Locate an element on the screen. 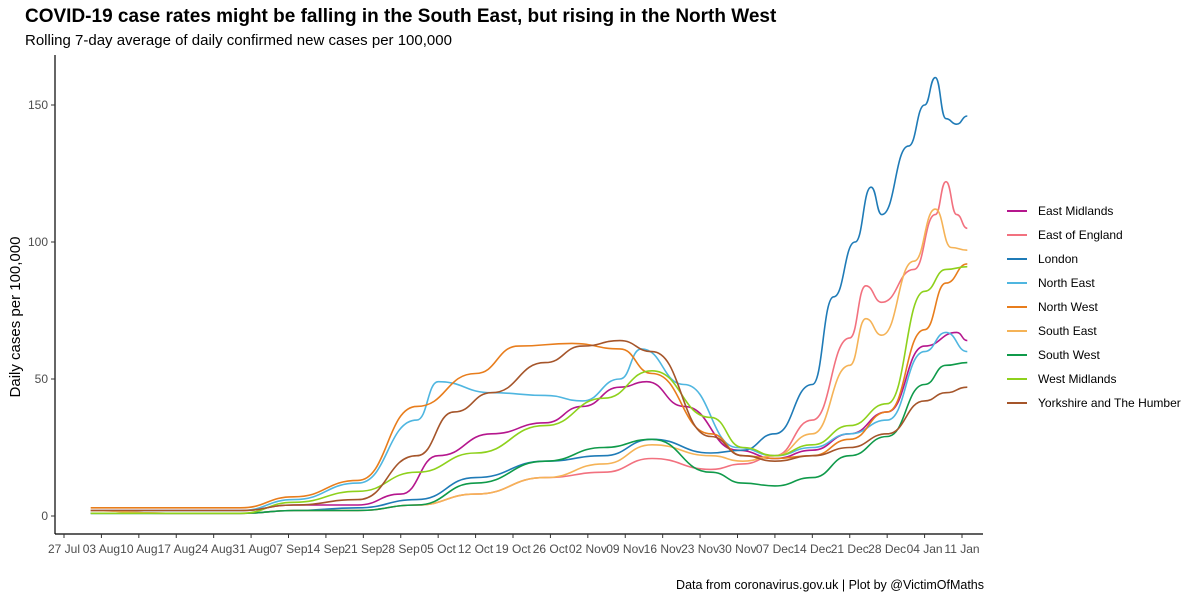 This screenshot has width=1200, height=600. legend-item: North West is located at coordinates (1052, 307).